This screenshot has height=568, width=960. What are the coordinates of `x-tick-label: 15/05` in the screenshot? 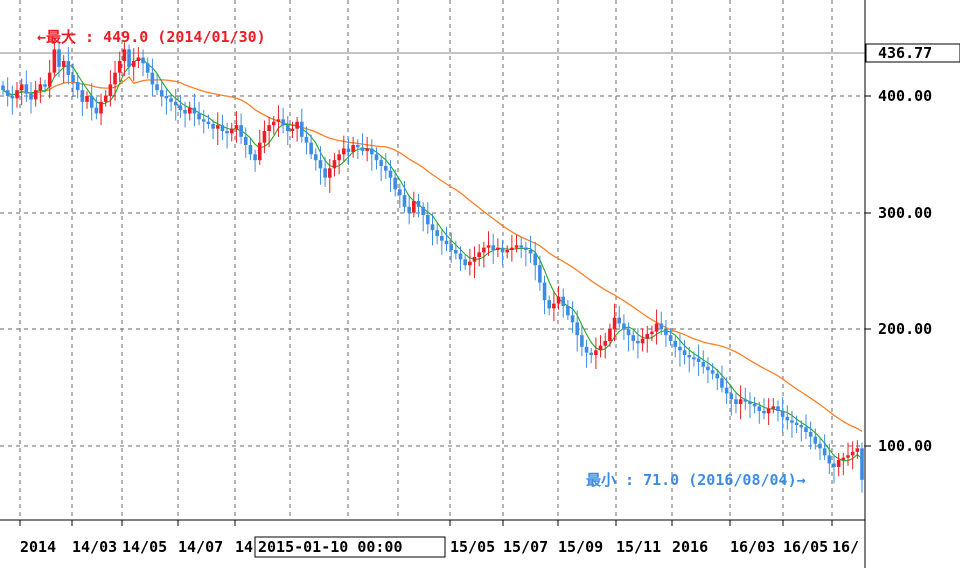 It's located at (472, 547).